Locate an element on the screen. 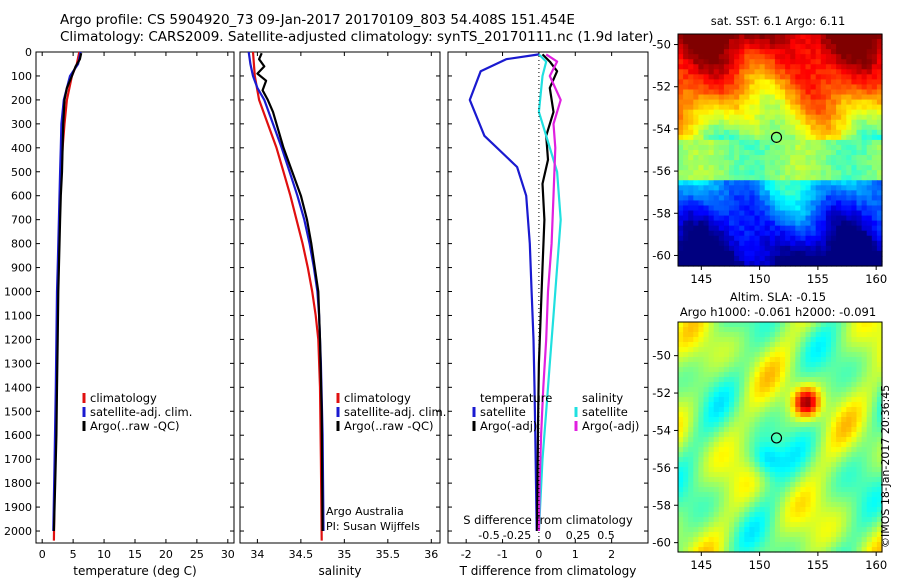 The width and height of the screenshot is (900, 580). sst-map-field is located at coordinates (780, 150).